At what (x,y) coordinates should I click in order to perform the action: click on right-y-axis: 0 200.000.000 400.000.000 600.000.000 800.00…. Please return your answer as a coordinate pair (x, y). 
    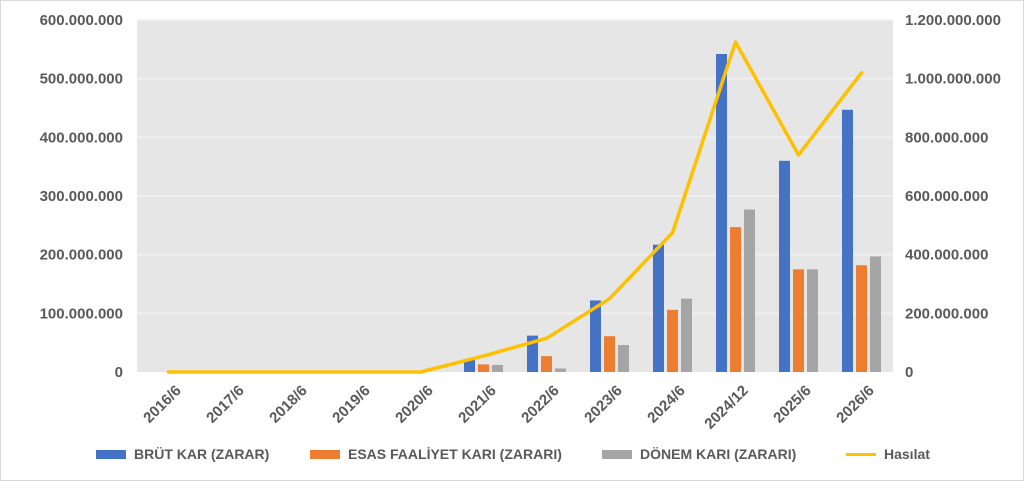
    Looking at the image, I should click on (953, 196).